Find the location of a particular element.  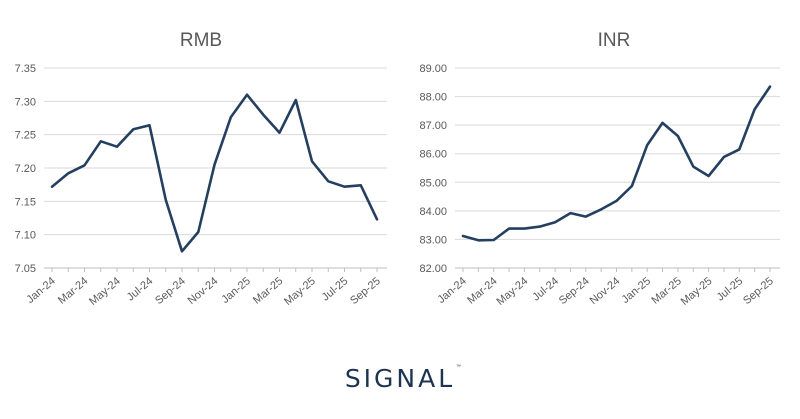

inr-chart-title: INR is located at coordinates (614, 40).